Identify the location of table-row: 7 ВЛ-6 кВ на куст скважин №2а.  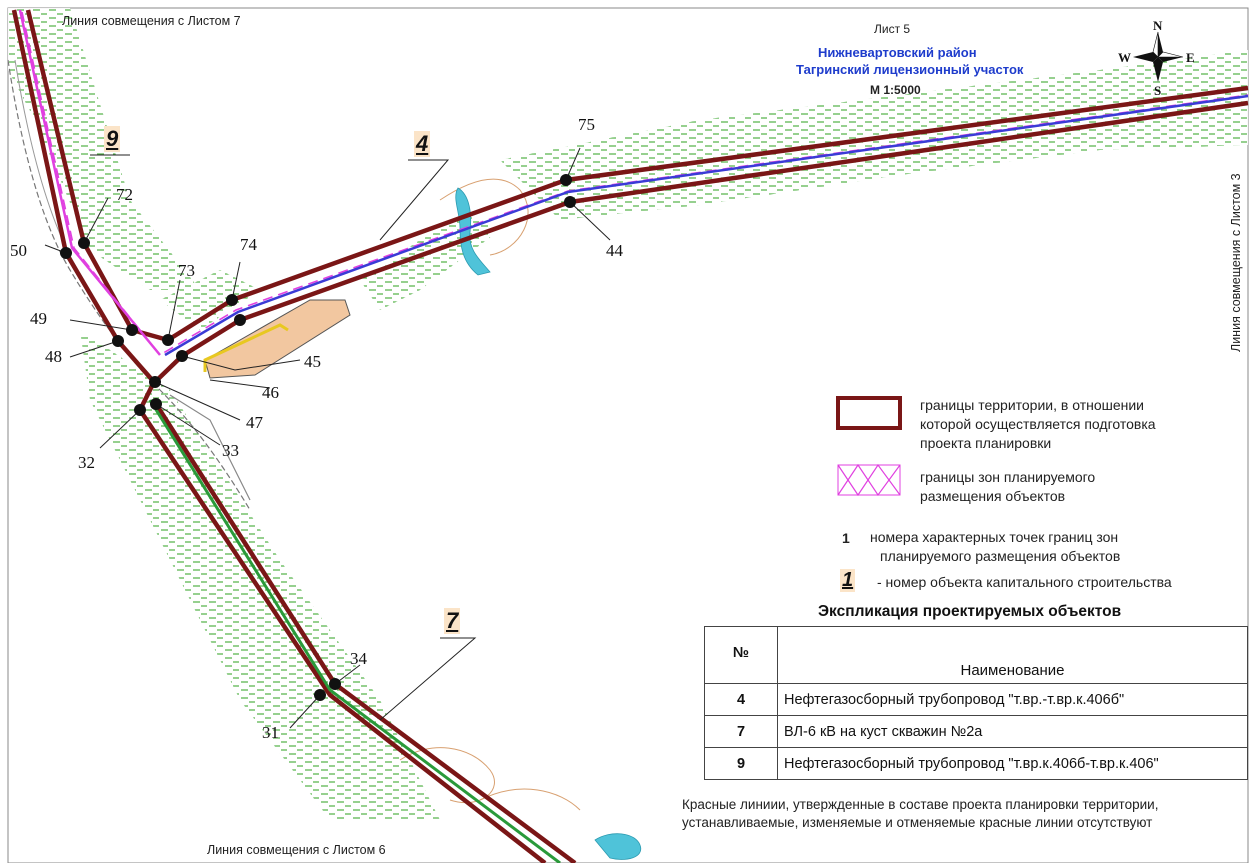
(976, 731).